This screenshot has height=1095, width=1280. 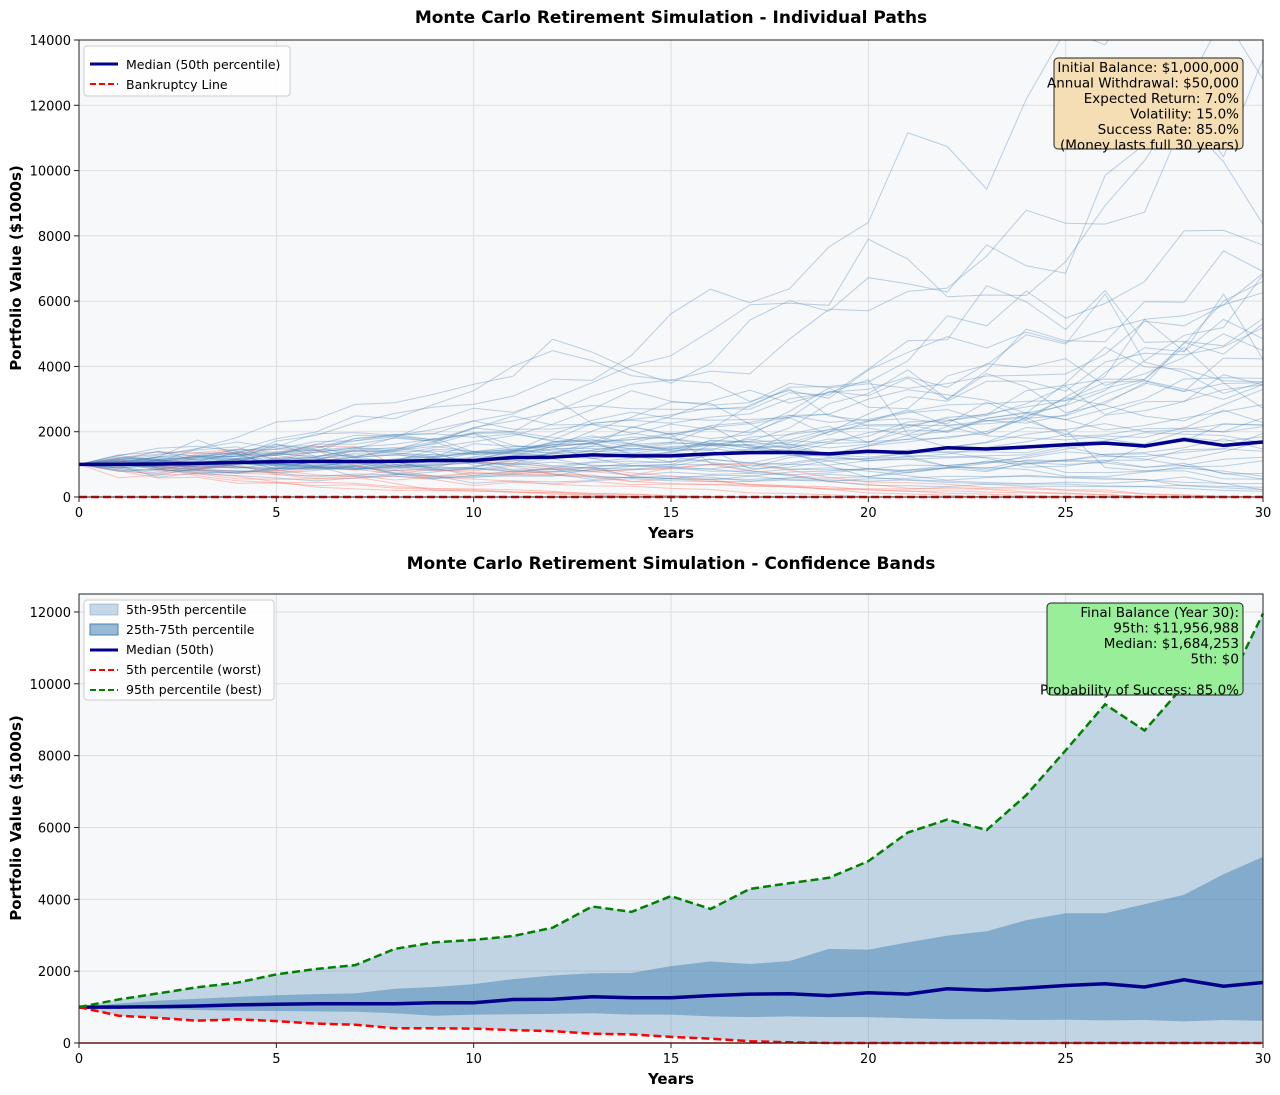 What do you see at coordinates (1159, 613) in the screenshot?
I see `annotation-line: Final Balance (Year 30):` at bounding box center [1159, 613].